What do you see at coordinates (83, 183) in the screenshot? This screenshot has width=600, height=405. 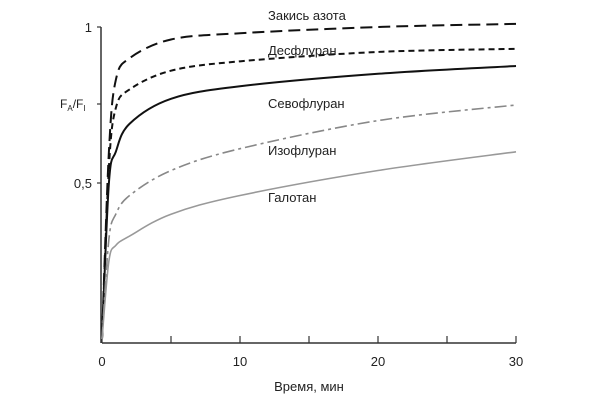 I see `y-tick-label: 0,5` at bounding box center [83, 183].